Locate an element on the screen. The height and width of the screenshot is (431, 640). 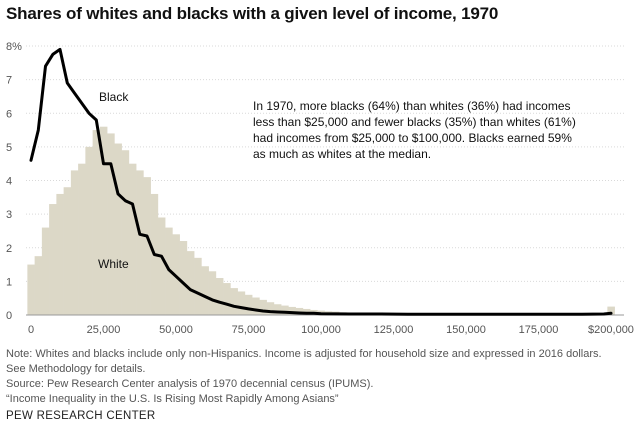
series-label-black: Black is located at coordinates (114, 97).